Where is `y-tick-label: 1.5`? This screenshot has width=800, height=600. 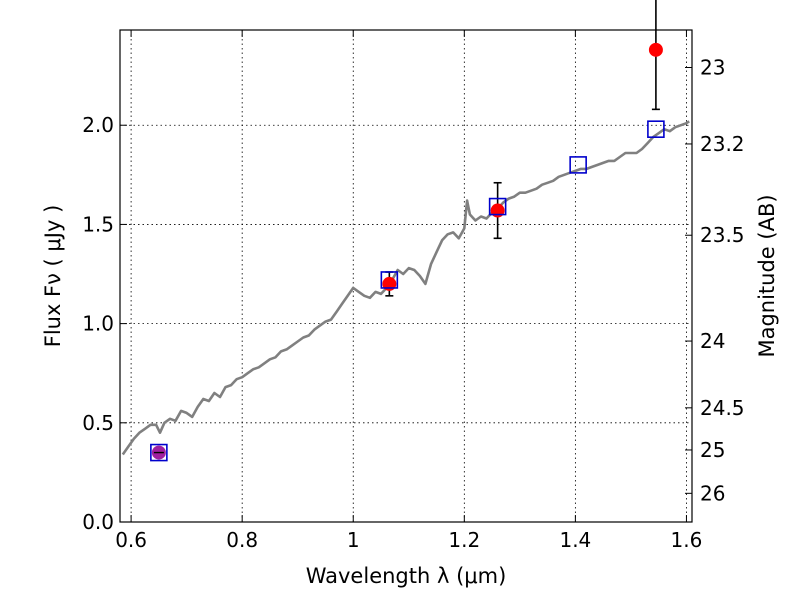
y-tick-label: 1.5 is located at coordinates (98, 224).